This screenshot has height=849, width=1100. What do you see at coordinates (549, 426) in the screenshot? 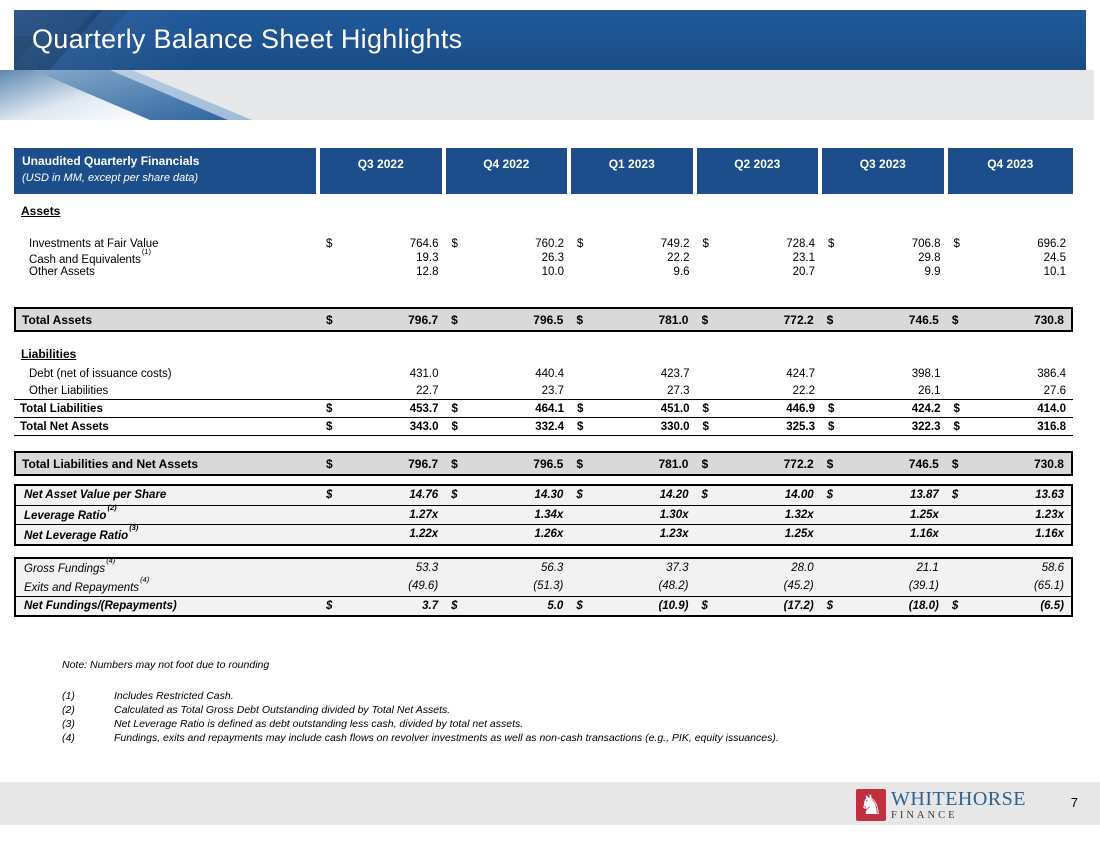
I see `cell-value: 332.4` at bounding box center [549, 426].